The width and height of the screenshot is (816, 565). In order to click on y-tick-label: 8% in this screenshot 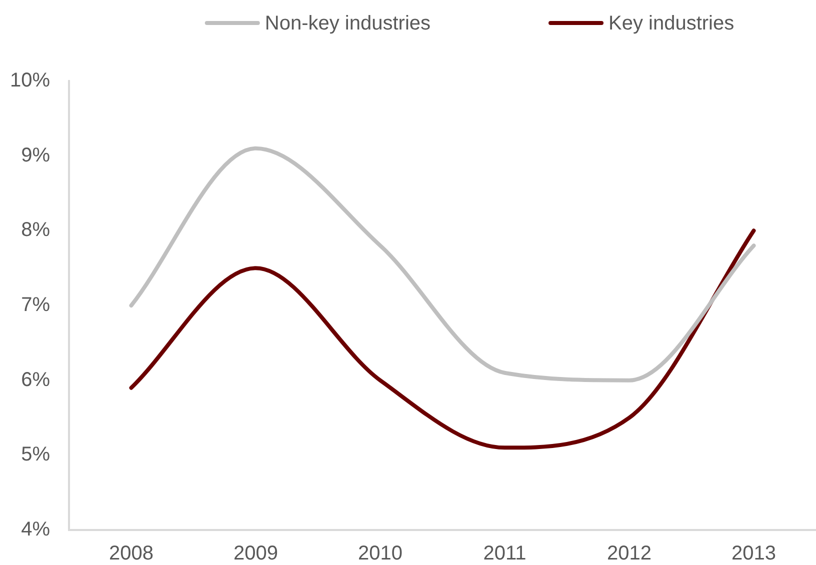, I will do `click(35, 230)`.